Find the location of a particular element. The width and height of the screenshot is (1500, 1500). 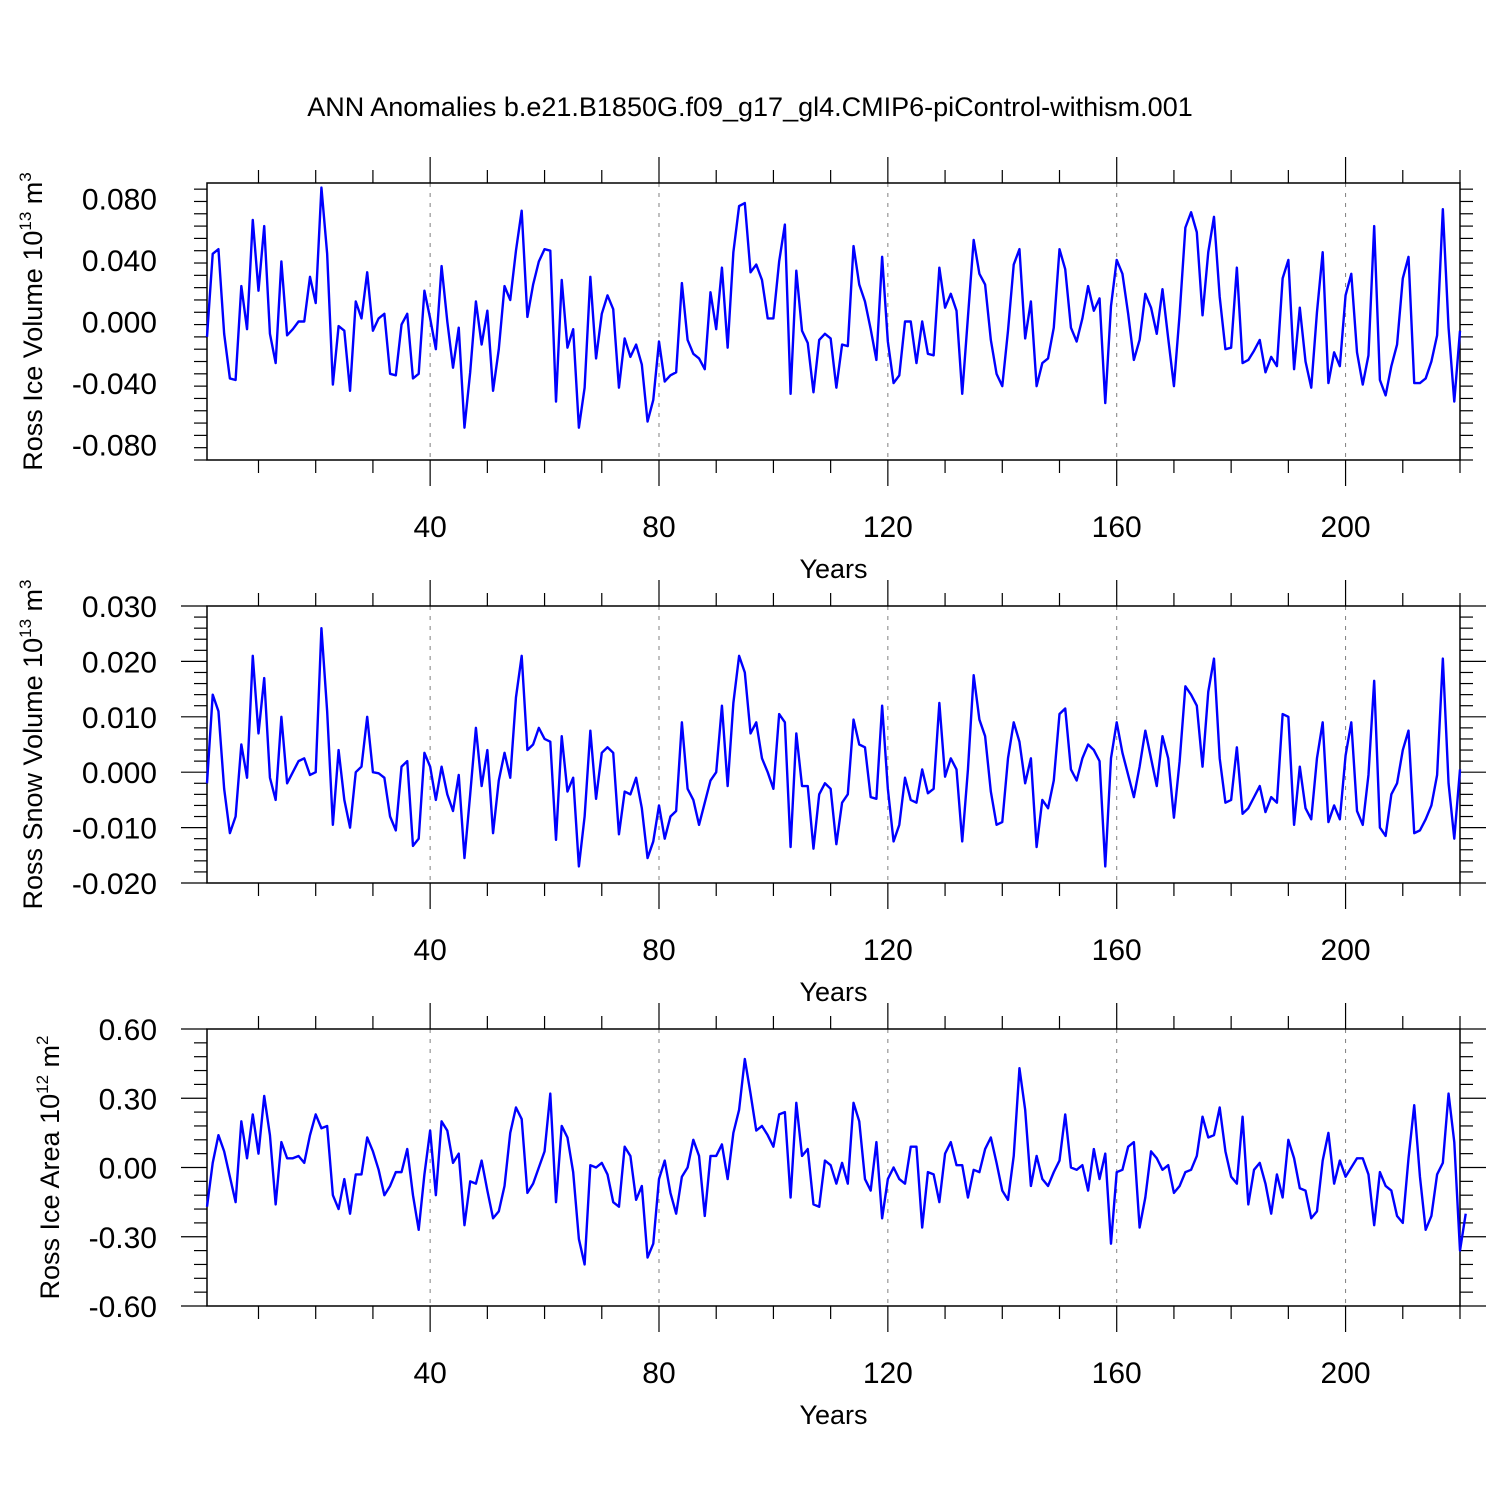

y-axis-label: Ross Ice Area 1012 m2 is located at coordinates (49, 1167).